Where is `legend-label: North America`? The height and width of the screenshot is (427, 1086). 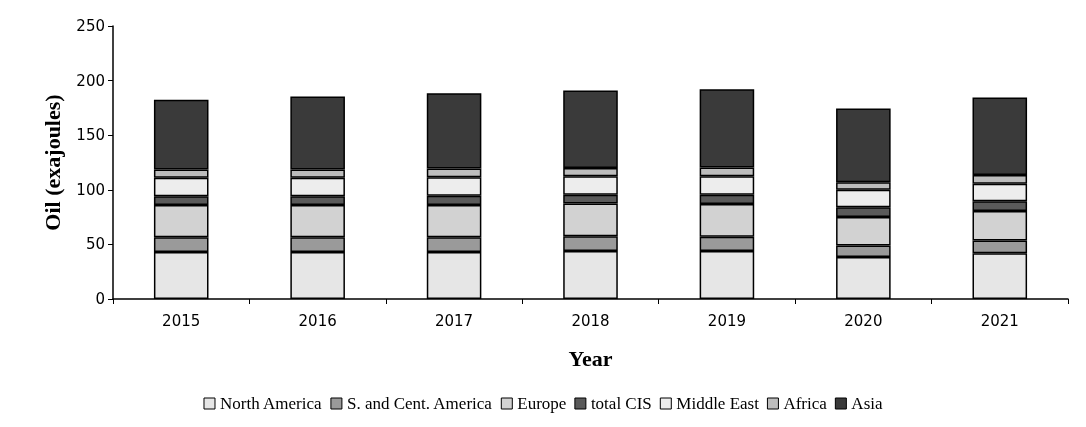 legend-label: North America is located at coordinates (270, 403).